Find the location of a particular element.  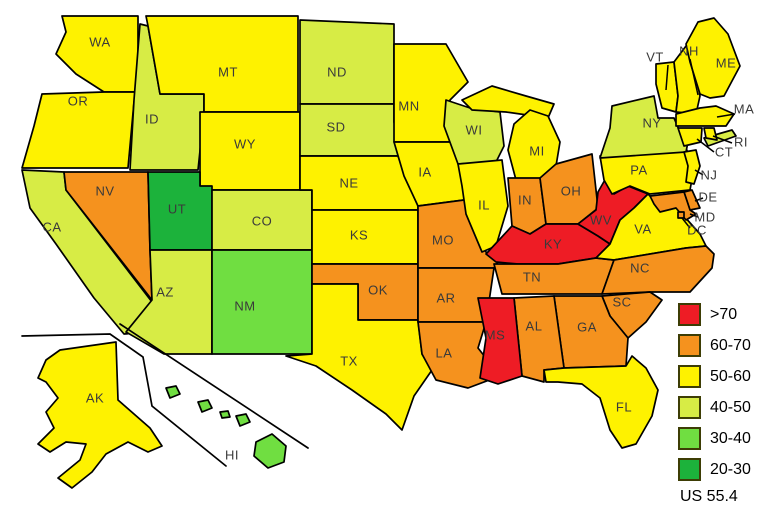

legend-item: >70 is located at coordinates (722, 314).